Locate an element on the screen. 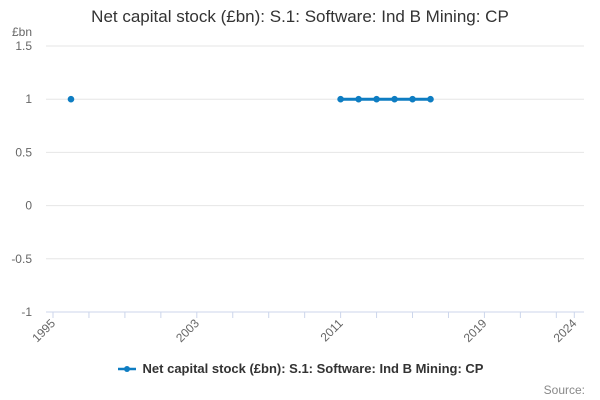 The width and height of the screenshot is (600, 400). x-tick-label: 1995 is located at coordinates (43, 330).